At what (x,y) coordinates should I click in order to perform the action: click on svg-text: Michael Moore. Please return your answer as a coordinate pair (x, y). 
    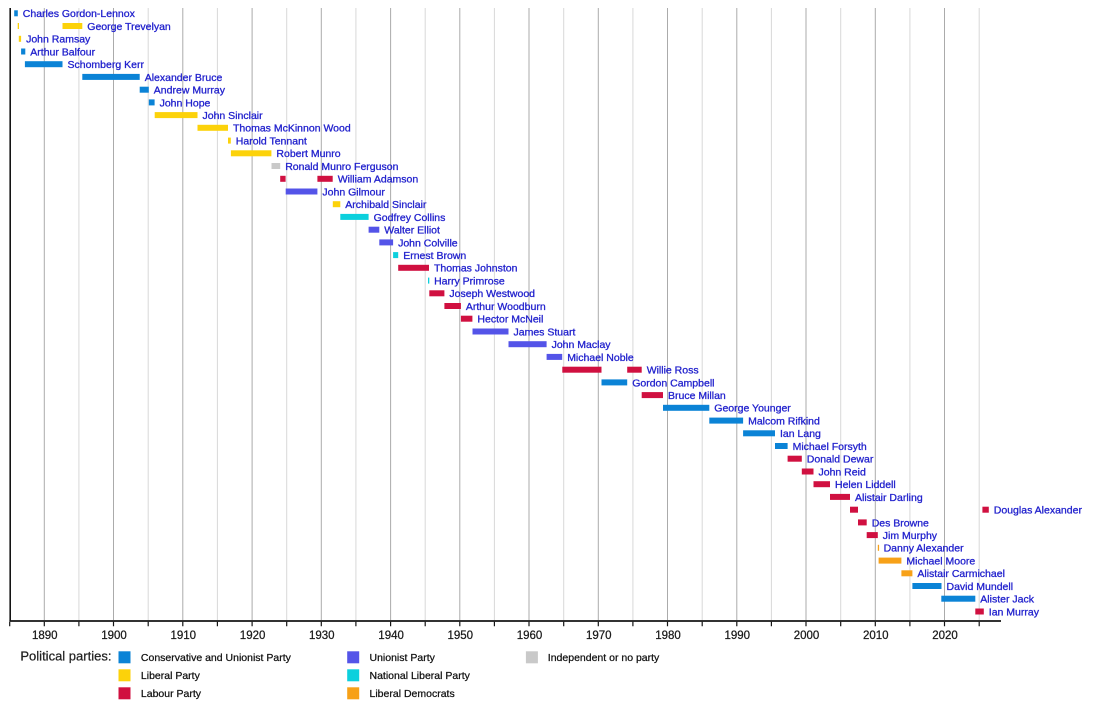
    Looking at the image, I should click on (940, 562).